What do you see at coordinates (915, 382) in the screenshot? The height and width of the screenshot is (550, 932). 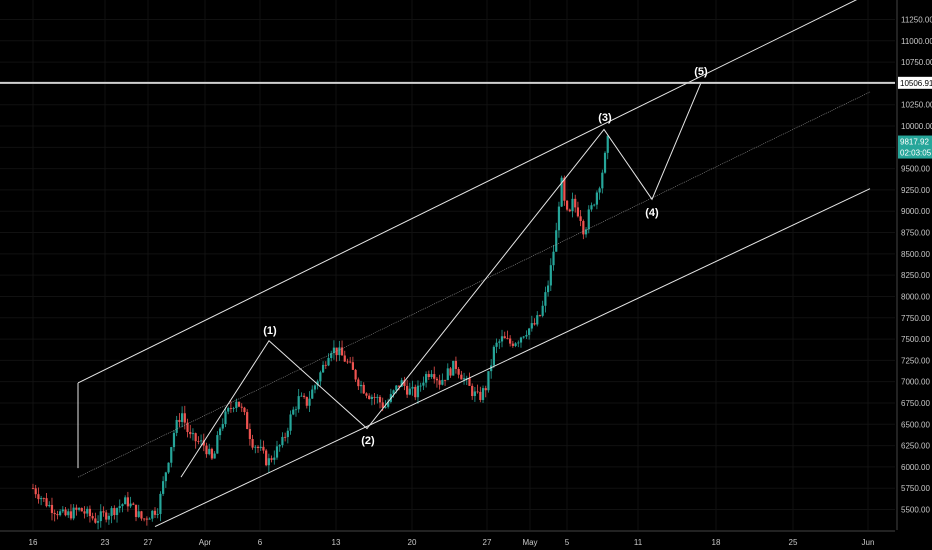 I see `price-tick-label: 7000.00` at bounding box center [915, 382].